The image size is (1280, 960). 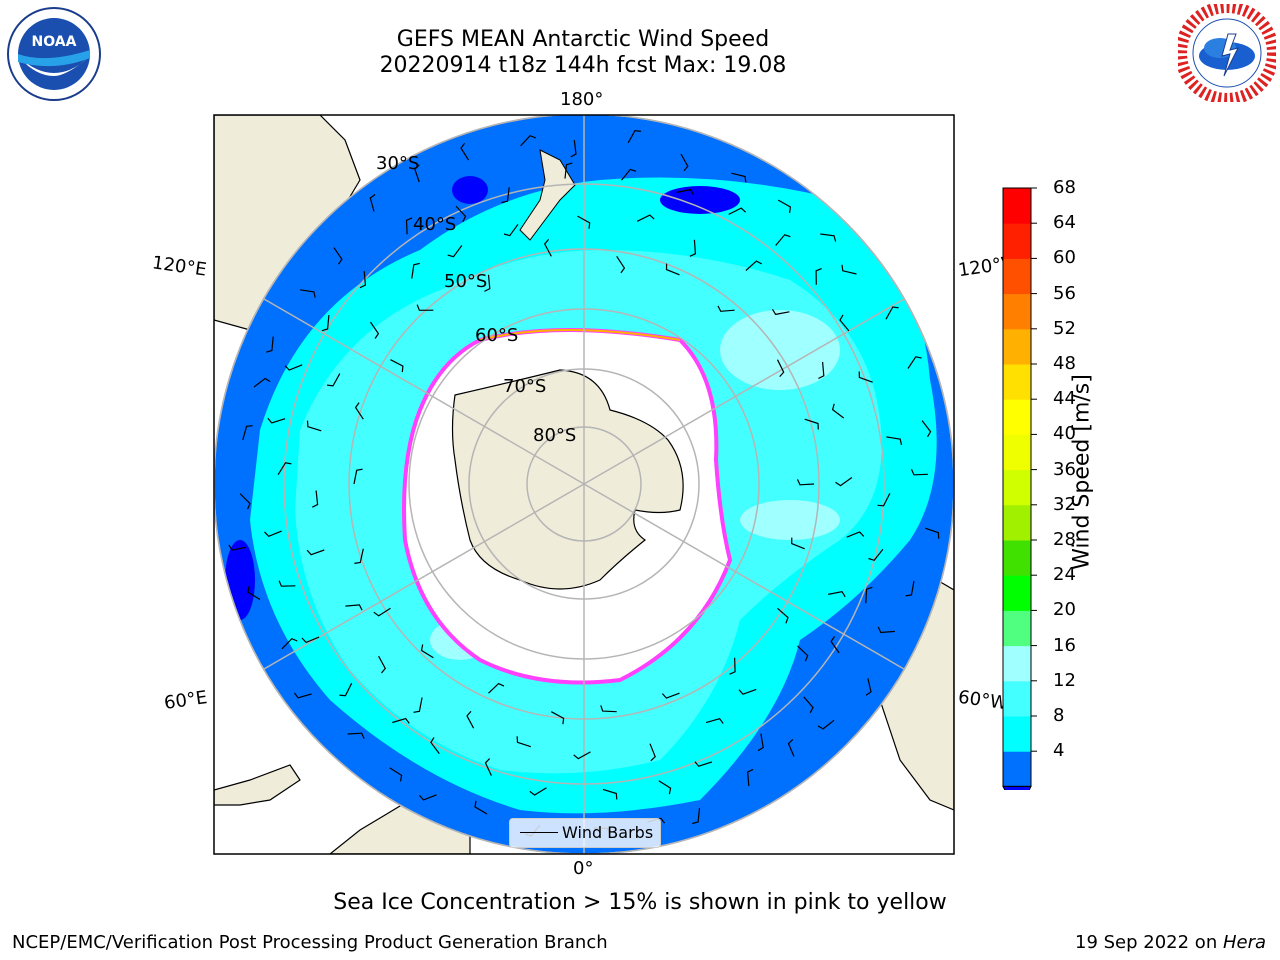 What do you see at coordinates (1064, 469) in the screenshot?
I see `colorbar-tick-label: 36` at bounding box center [1064, 469].